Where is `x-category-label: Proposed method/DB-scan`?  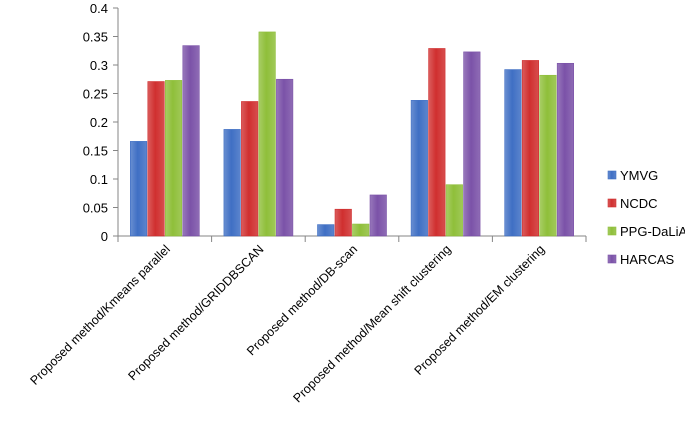
x-category-label: Proposed method/DB-scan is located at coordinates (302, 300).